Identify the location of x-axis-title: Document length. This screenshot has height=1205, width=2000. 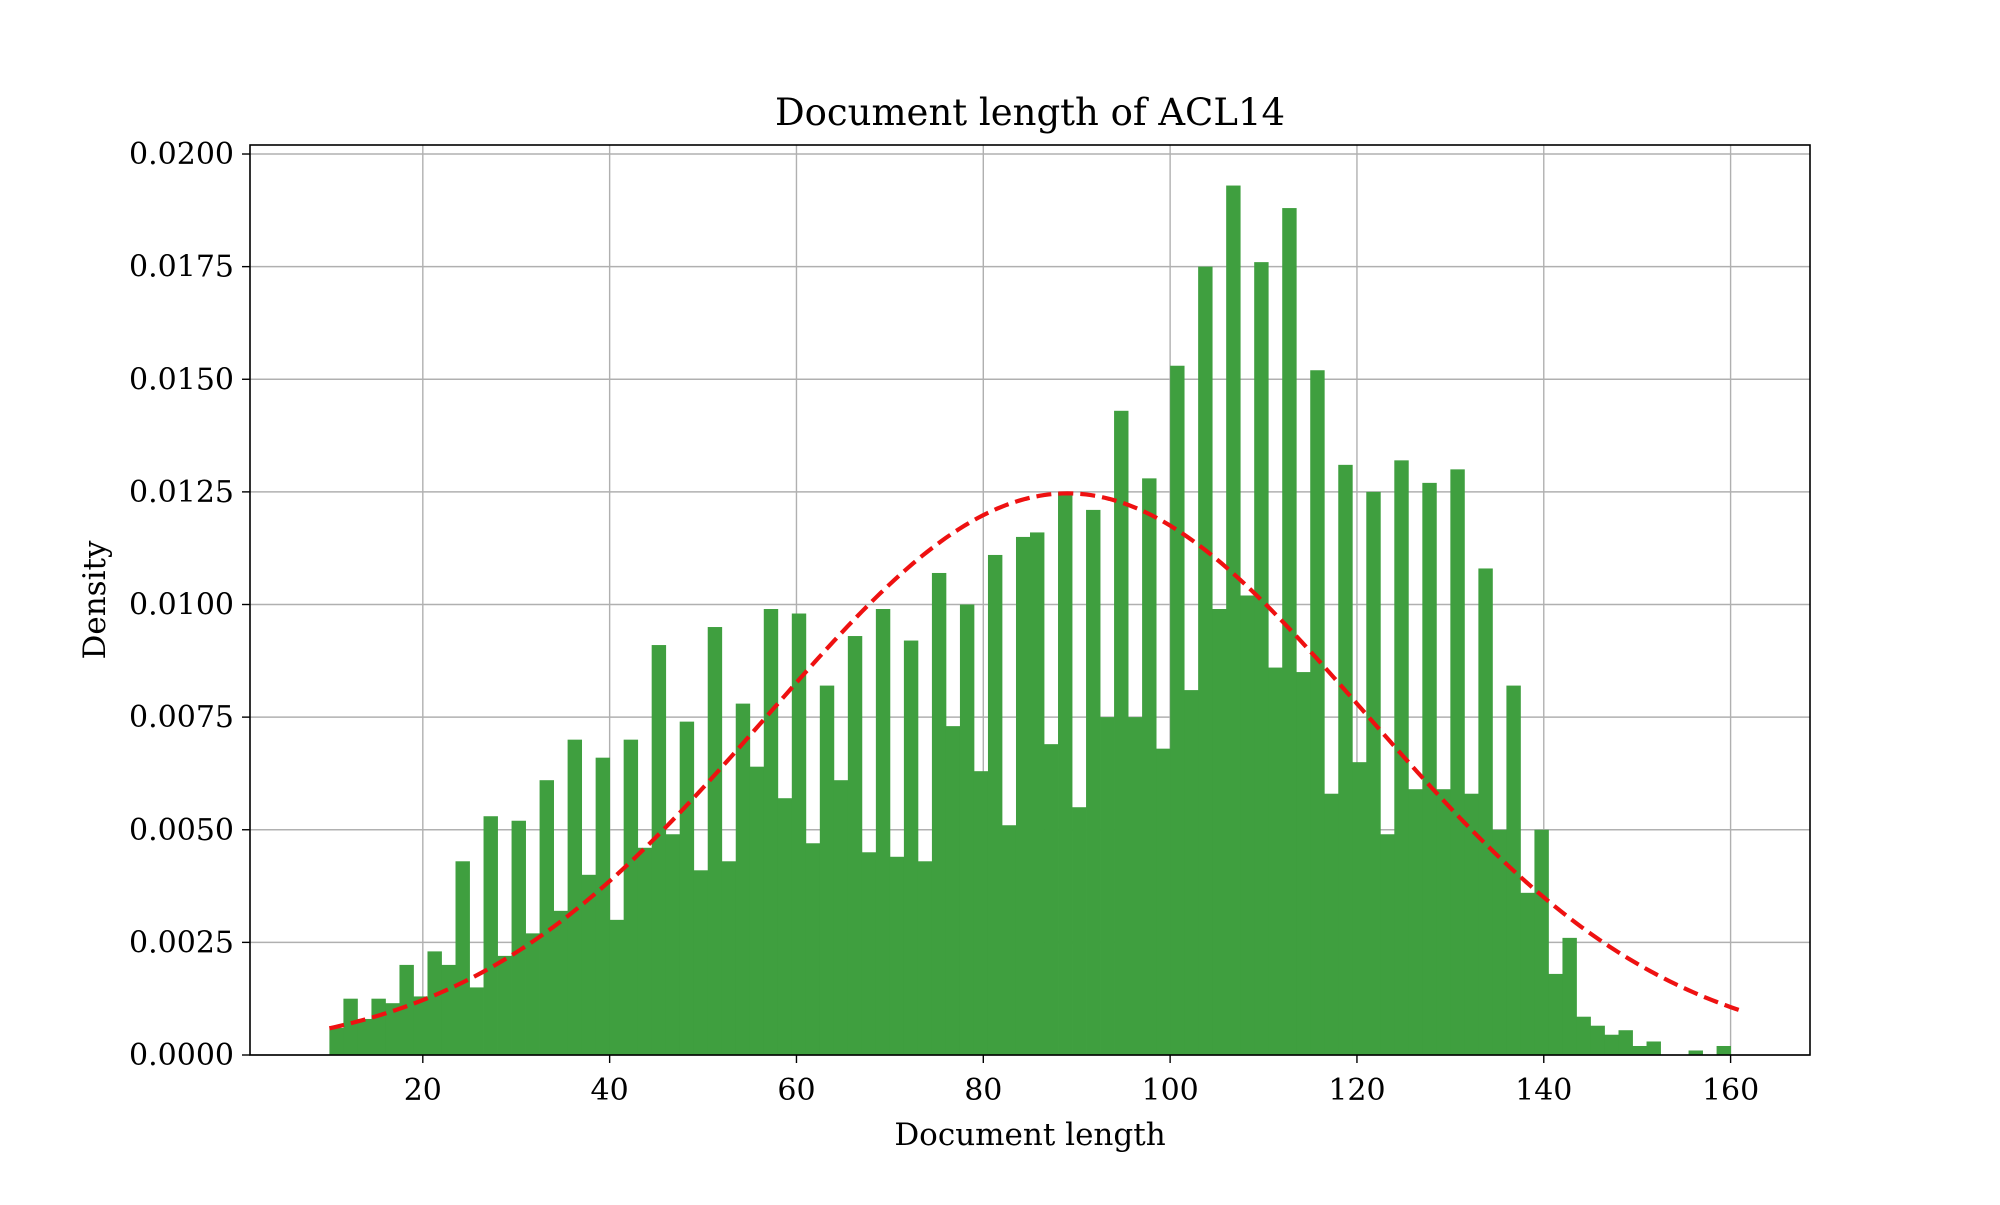
(1029, 1135).